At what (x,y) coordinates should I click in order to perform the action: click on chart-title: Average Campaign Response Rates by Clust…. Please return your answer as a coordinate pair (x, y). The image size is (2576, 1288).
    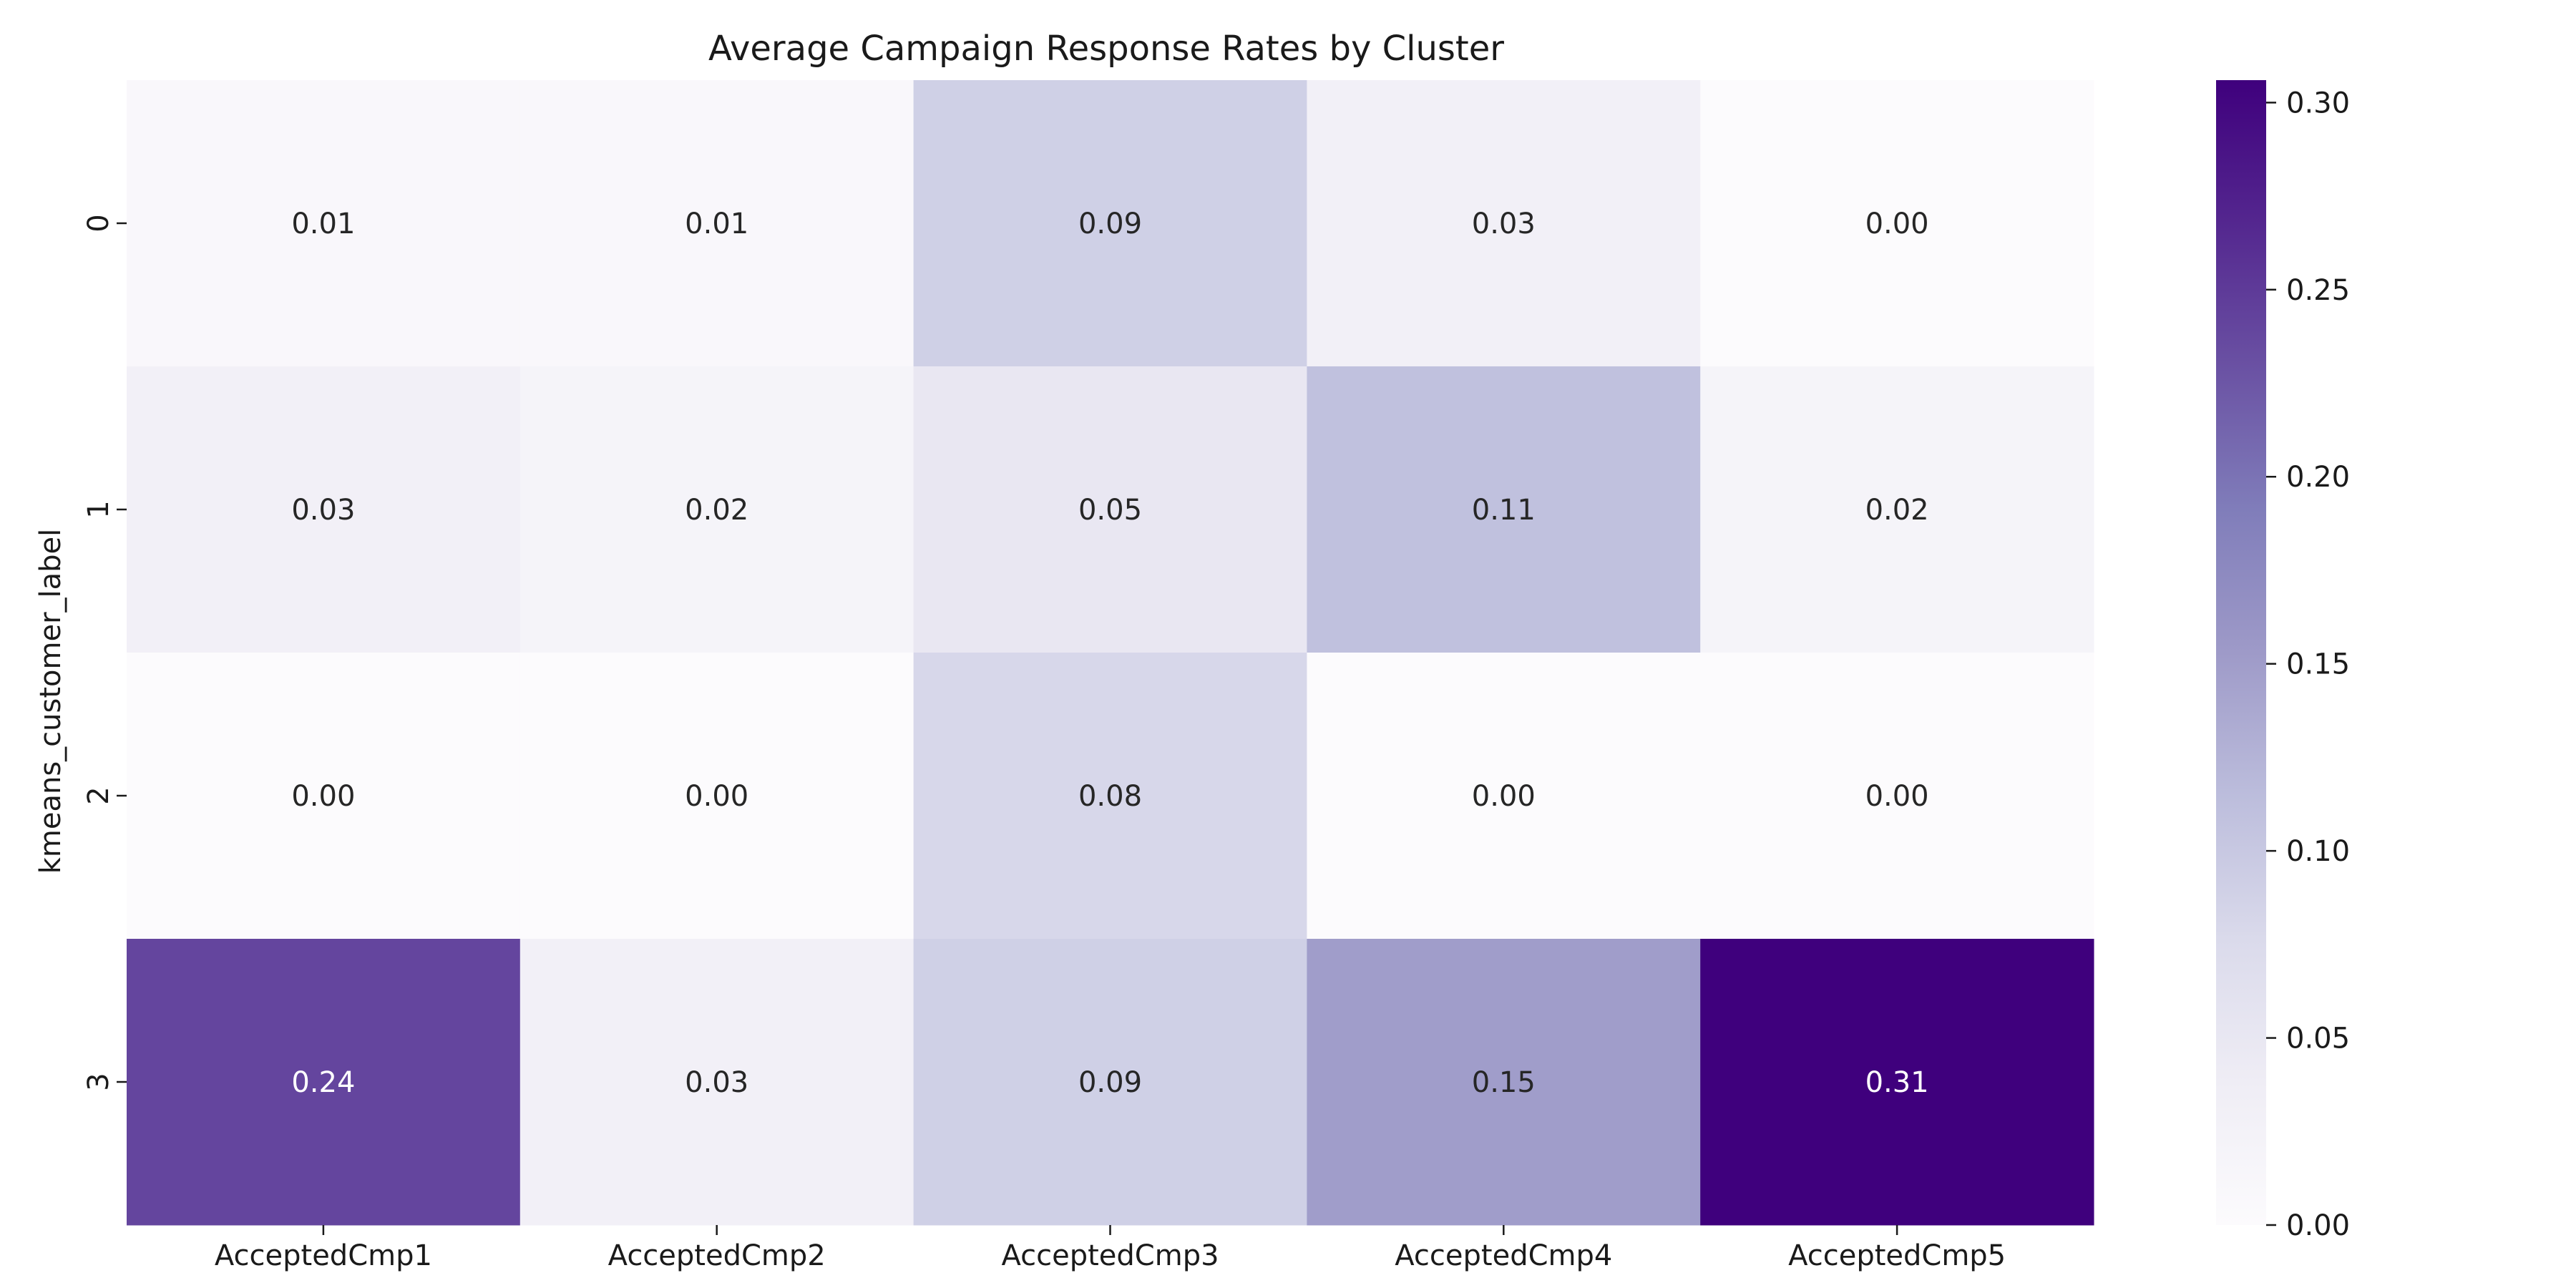
    Looking at the image, I should click on (1106, 49).